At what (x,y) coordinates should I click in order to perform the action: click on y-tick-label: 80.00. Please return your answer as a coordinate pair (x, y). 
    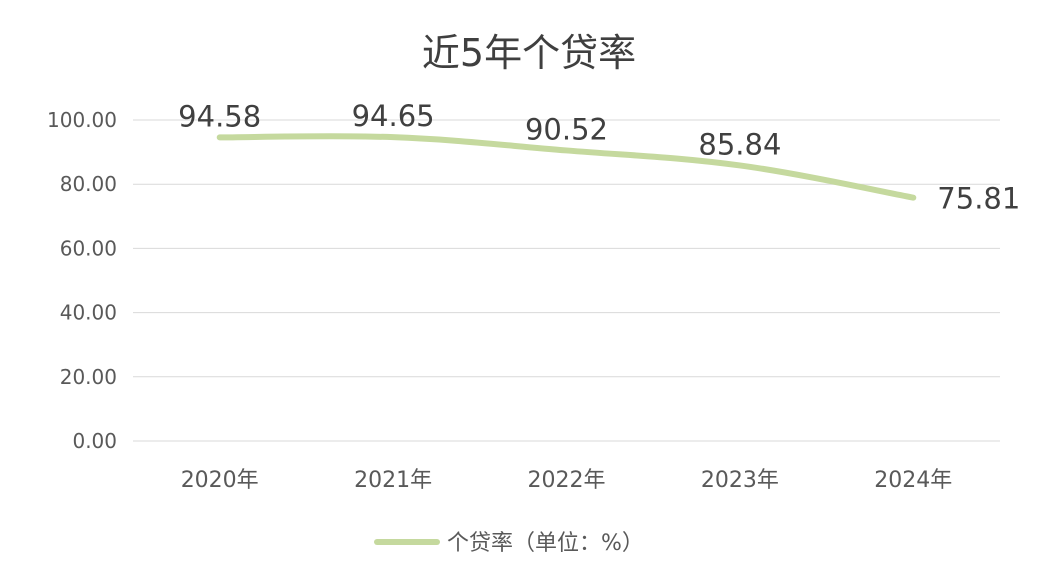
    Looking at the image, I should click on (88, 184).